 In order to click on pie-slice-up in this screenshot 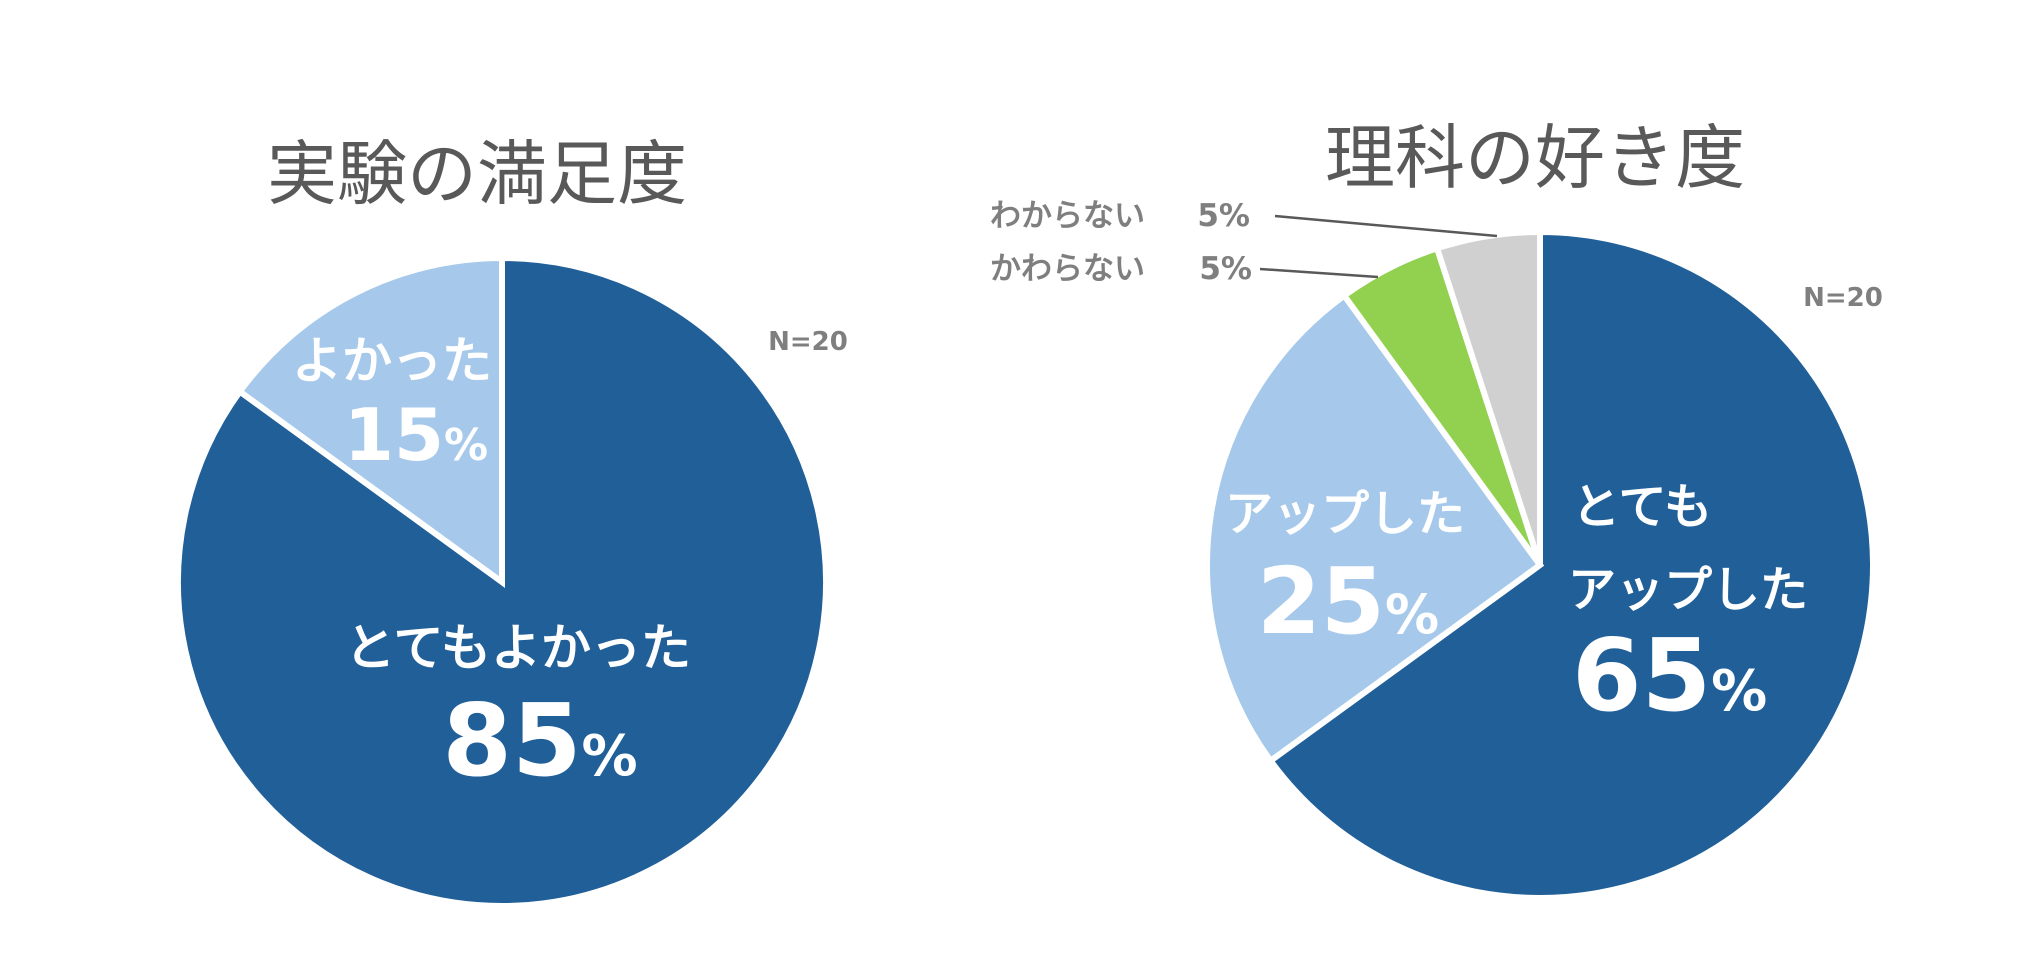, I will do `click(1374, 528)`.